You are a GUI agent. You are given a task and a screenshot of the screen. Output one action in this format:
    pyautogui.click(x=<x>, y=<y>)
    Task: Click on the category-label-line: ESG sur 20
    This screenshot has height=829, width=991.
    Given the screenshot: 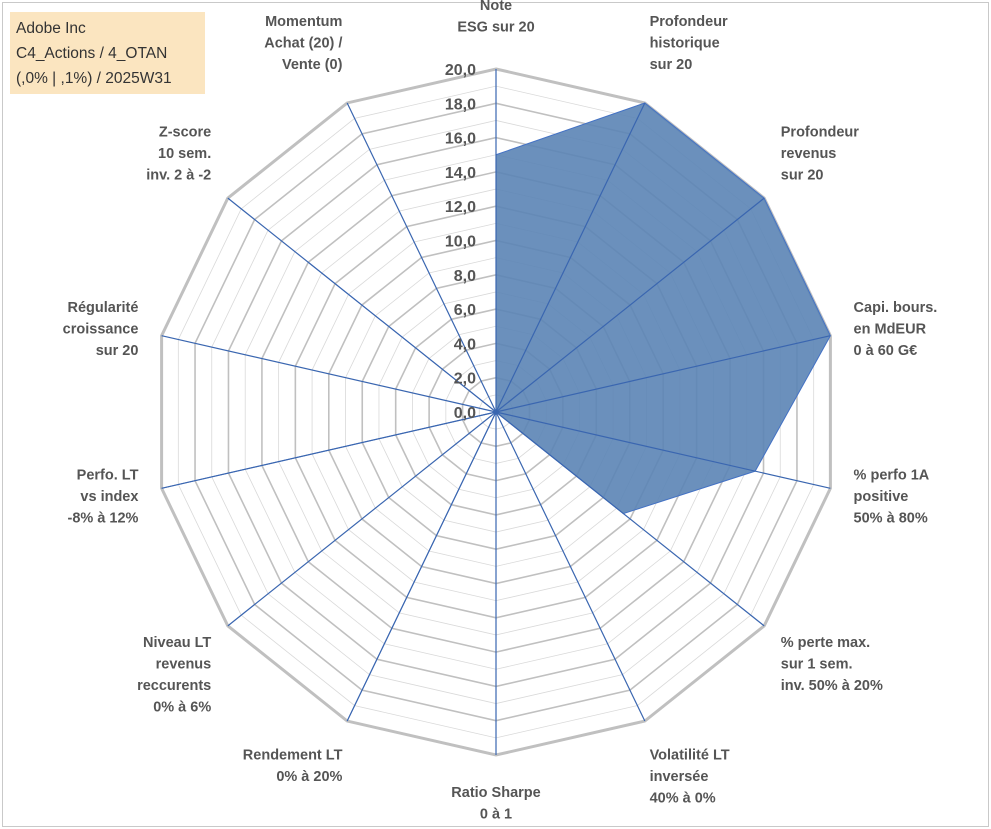 What is the action you would take?
    pyautogui.click(x=495, y=28)
    